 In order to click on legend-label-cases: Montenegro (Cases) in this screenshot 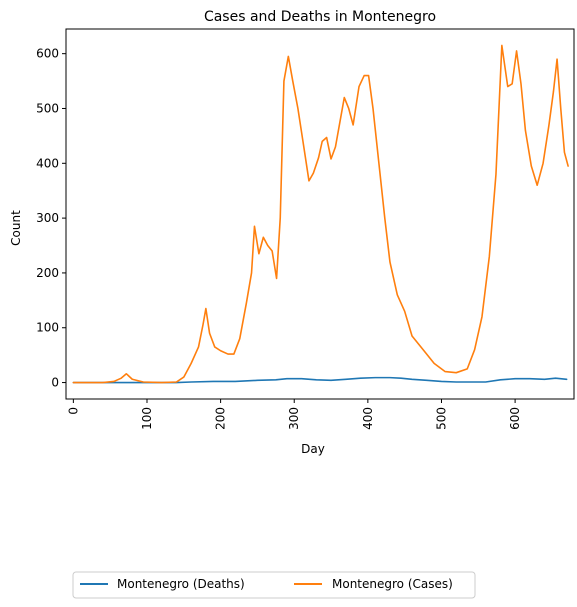, I will do `click(392, 584)`.